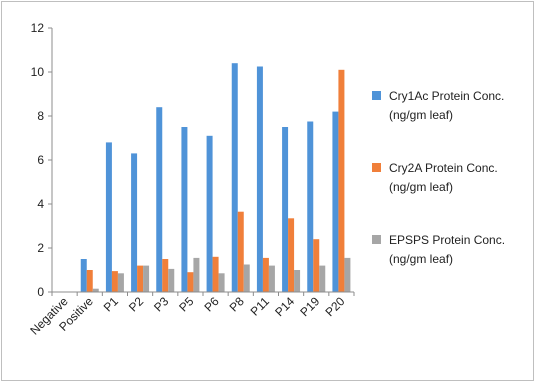  I want to click on bar-1-p19, so click(310, 206).